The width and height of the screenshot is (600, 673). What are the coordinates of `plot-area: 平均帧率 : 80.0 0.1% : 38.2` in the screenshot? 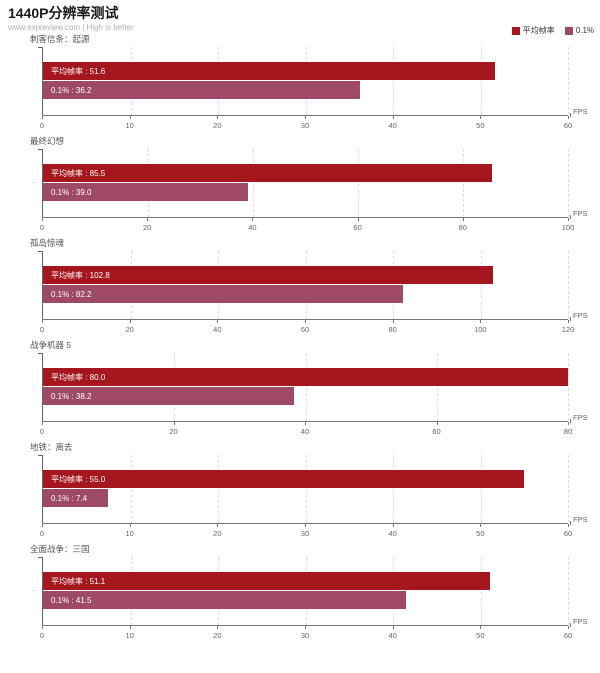 It's located at (303, 387).